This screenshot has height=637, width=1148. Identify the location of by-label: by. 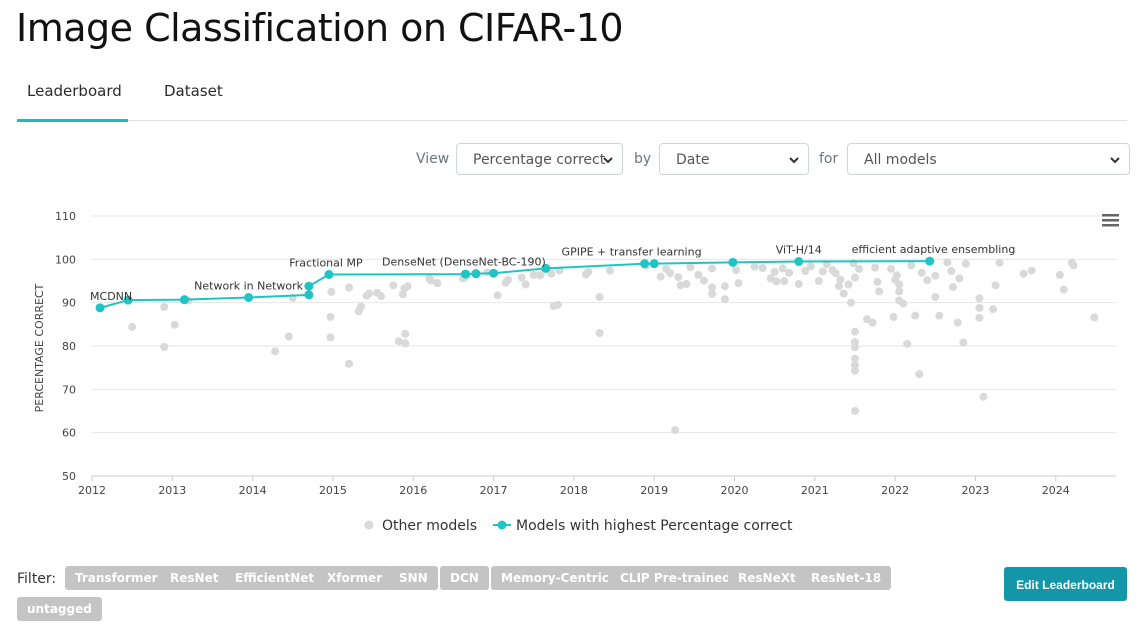
(643, 159).